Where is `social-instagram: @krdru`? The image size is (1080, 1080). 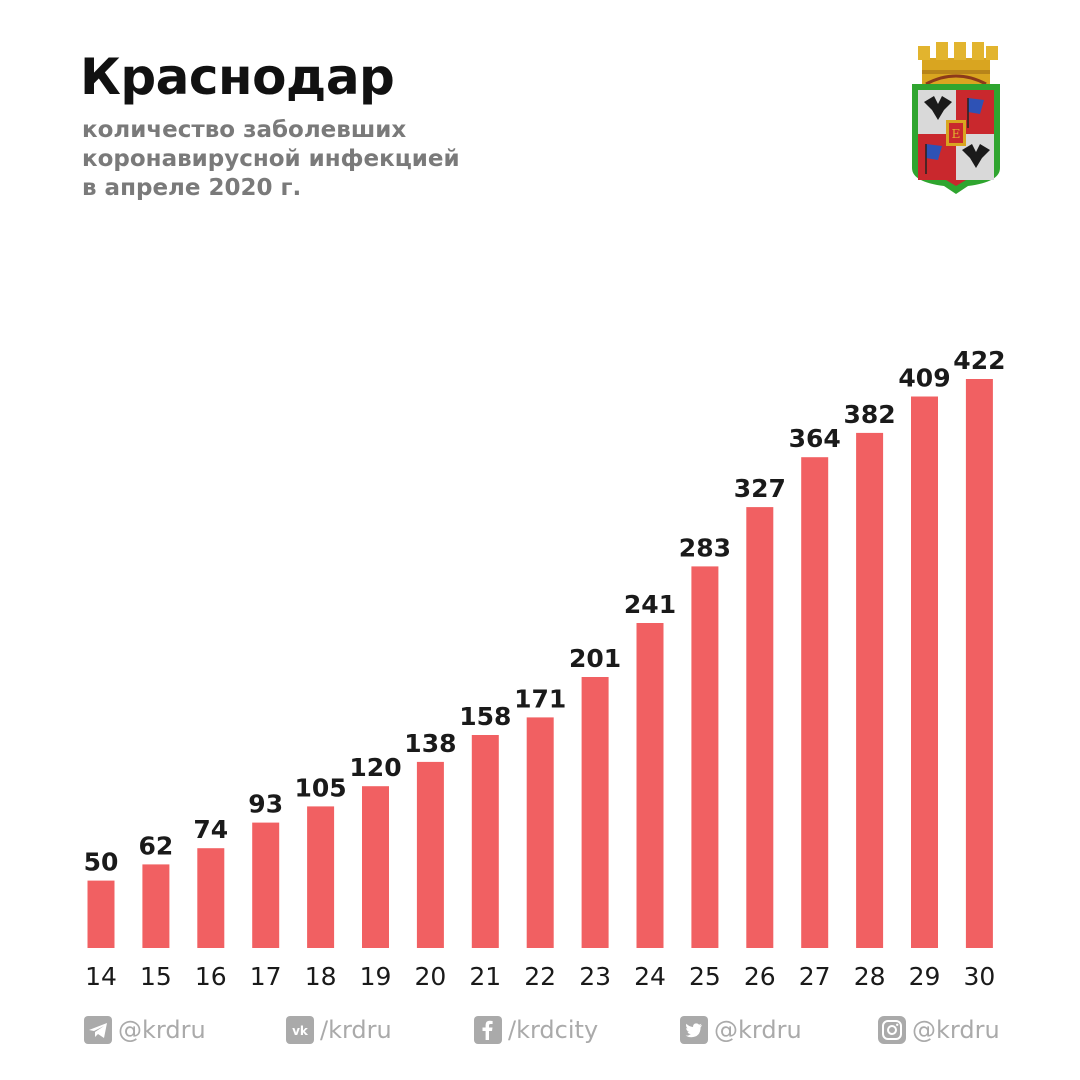 social-instagram: @krdru is located at coordinates (939, 1030).